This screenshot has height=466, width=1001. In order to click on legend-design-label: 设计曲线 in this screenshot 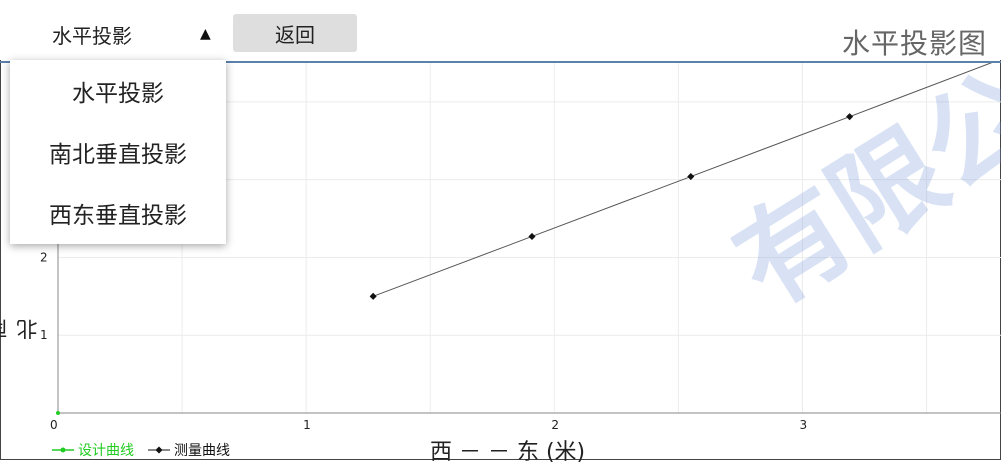, I will do `click(106, 451)`.